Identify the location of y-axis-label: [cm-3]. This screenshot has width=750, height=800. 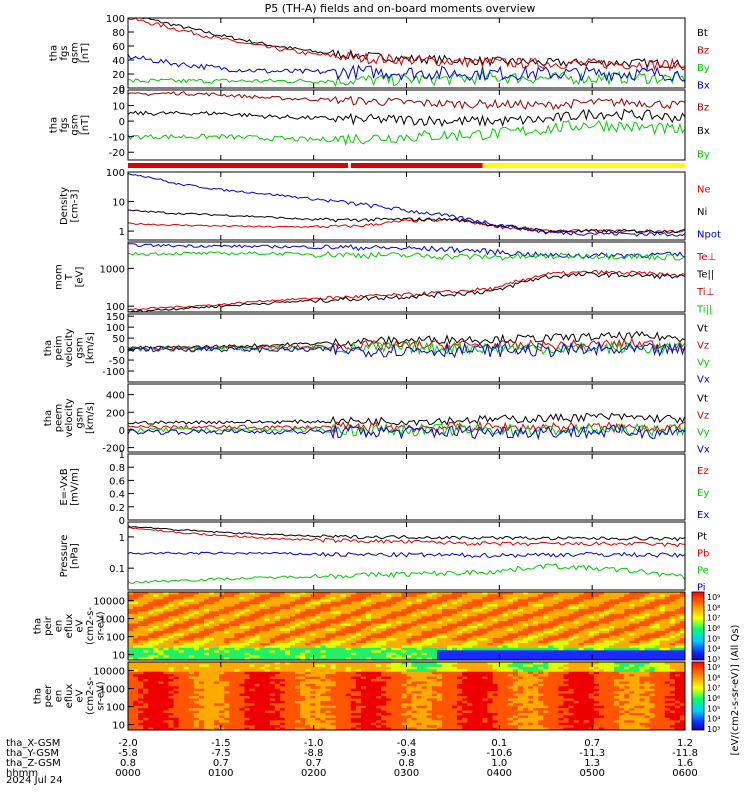
(74, 205).